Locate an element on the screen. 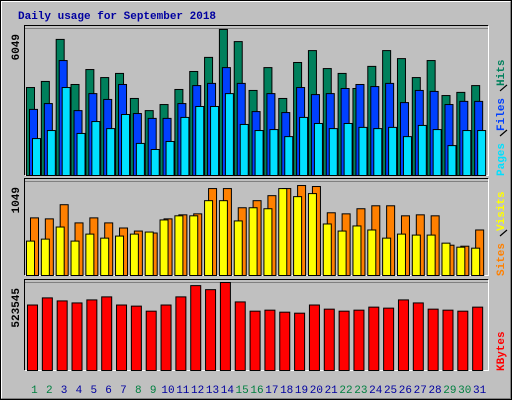 Image resolution: width=512 pixels, height=400 pixels. x-tick-label: 13 is located at coordinates (212, 391).